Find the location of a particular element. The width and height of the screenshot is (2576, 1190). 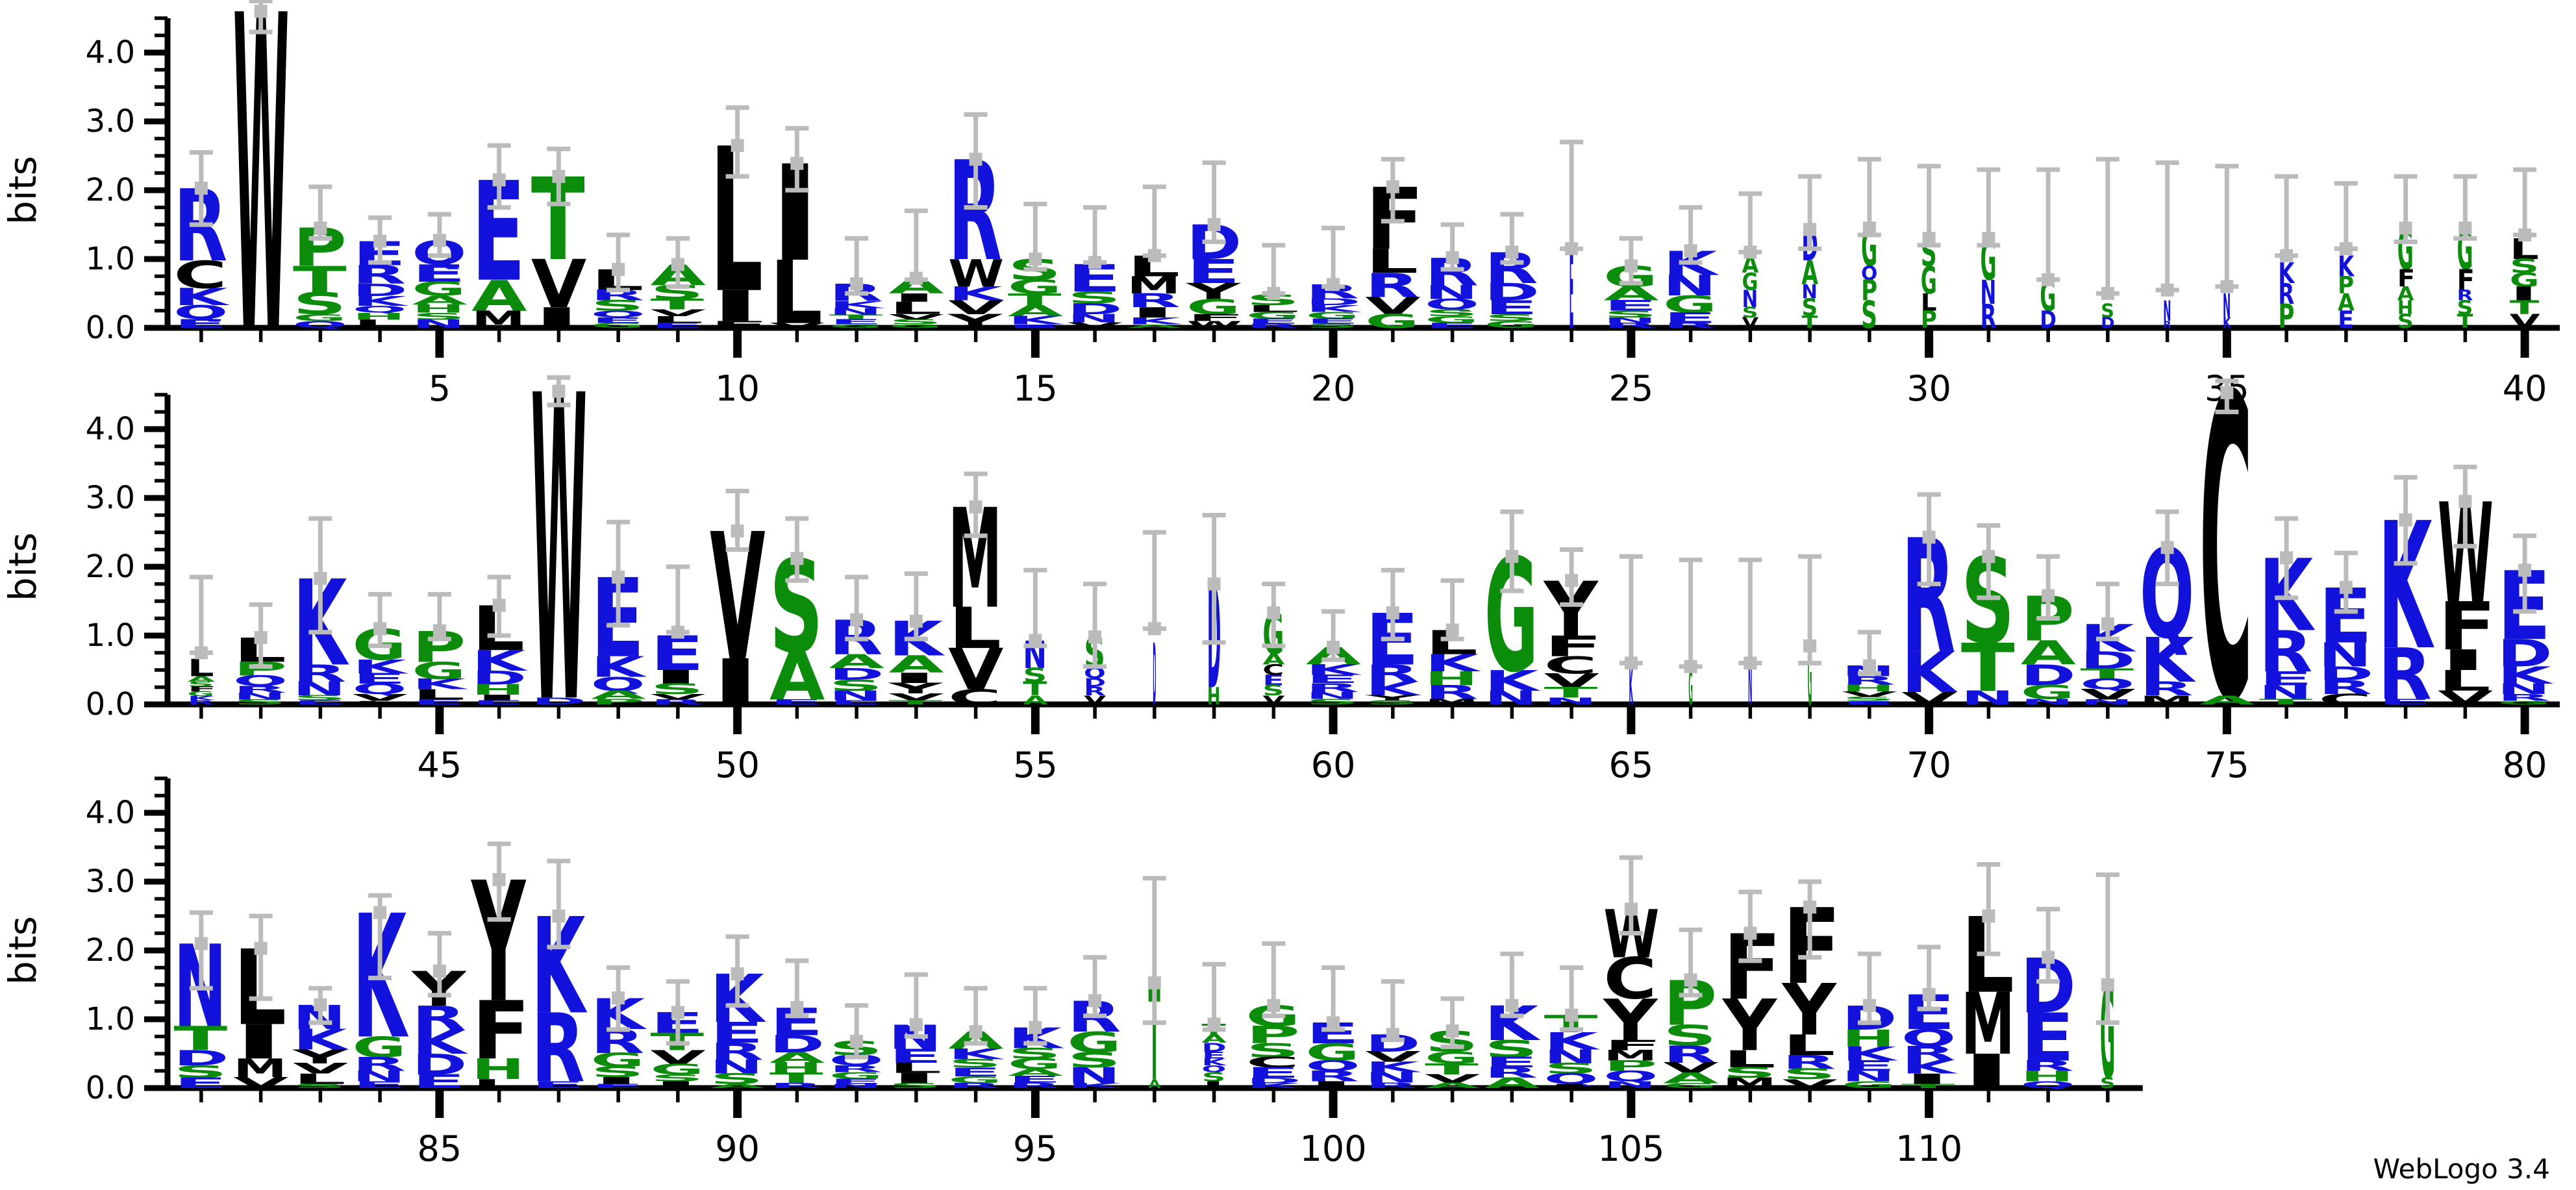

y-tick-label: 1.0 is located at coordinates (110, 259).